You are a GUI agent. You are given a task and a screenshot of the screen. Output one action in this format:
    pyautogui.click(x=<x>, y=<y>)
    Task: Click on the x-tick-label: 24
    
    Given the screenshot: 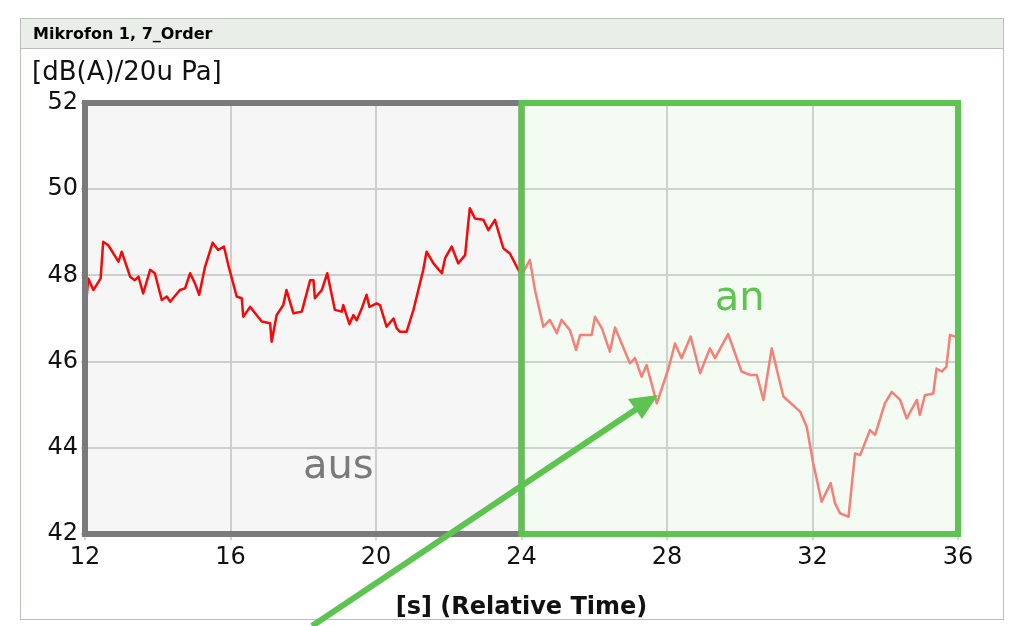 What is the action you would take?
    pyautogui.click(x=521, y=555)
    